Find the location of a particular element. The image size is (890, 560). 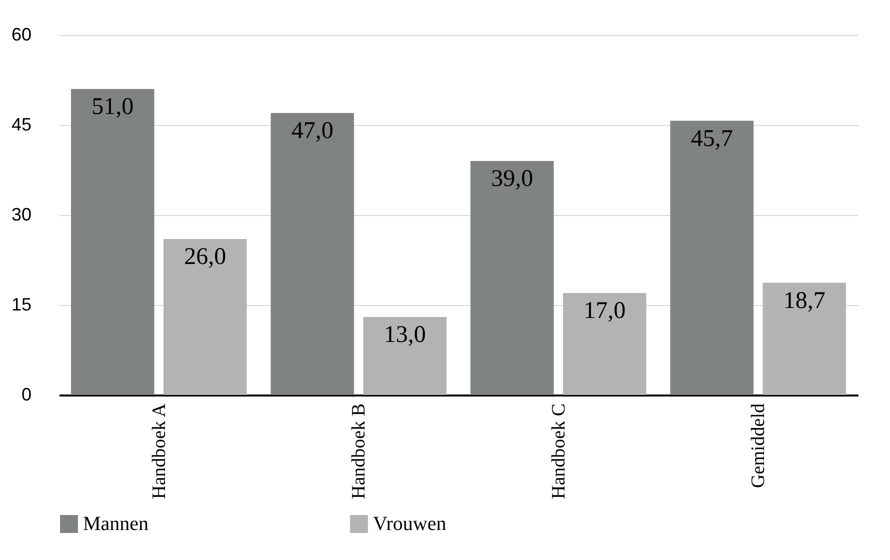

data-label: 26,0 is located at coordinates (205, 257).